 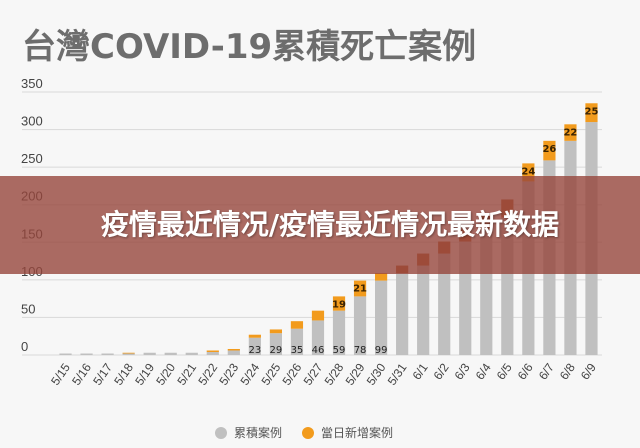 I want to click on data-label-cumulative: 46, so click(x=318, y=350).